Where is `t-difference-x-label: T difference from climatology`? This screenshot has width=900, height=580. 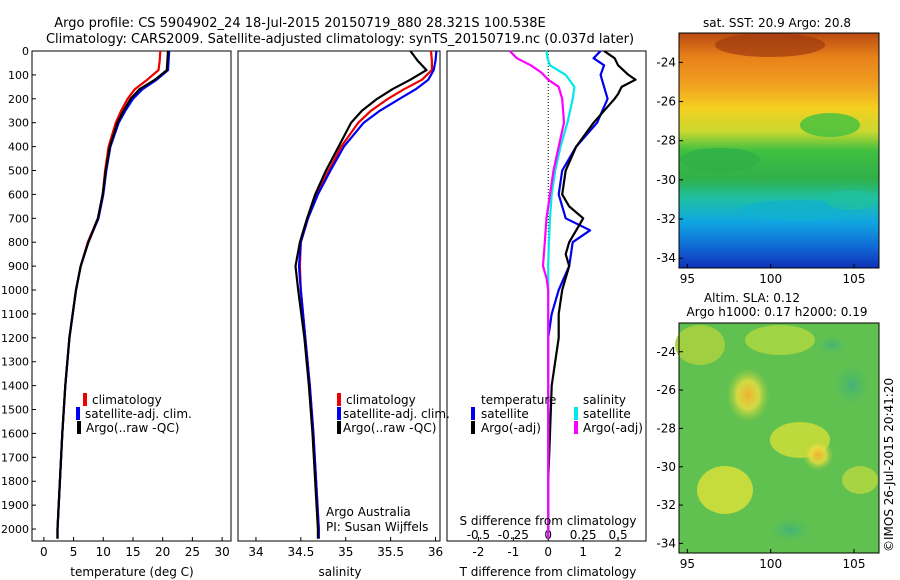 t-difference-x-label: T difference from climatology is located at coordinates (548, 572).